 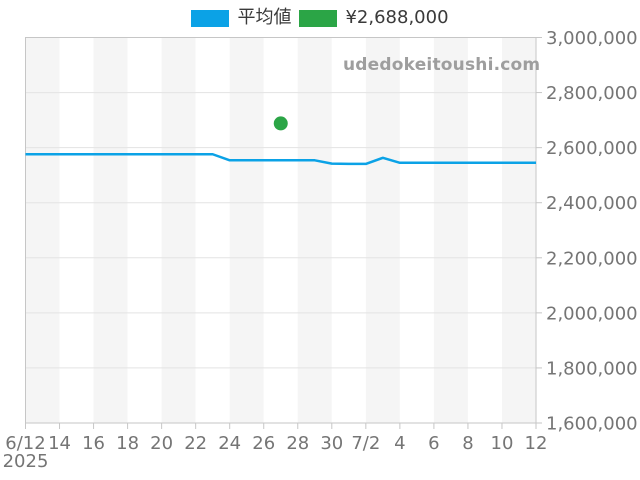 I want to click on x-axis-label: 24, so click(x=229, y=443).